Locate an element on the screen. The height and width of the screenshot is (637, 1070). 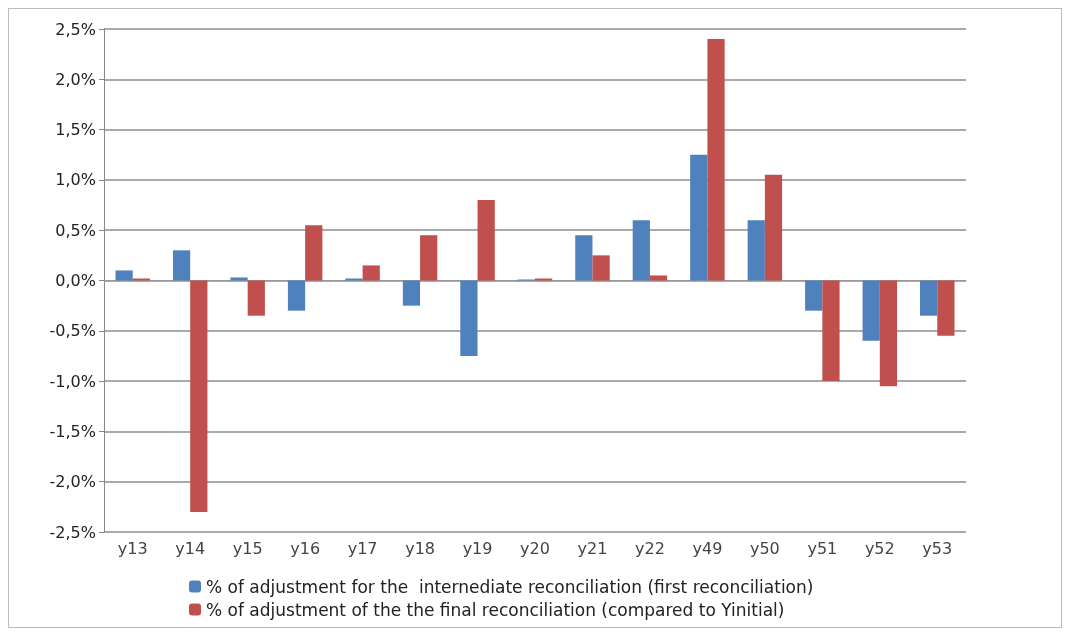
y-tick-label: 1,0% is located at coordinates (75, 180).